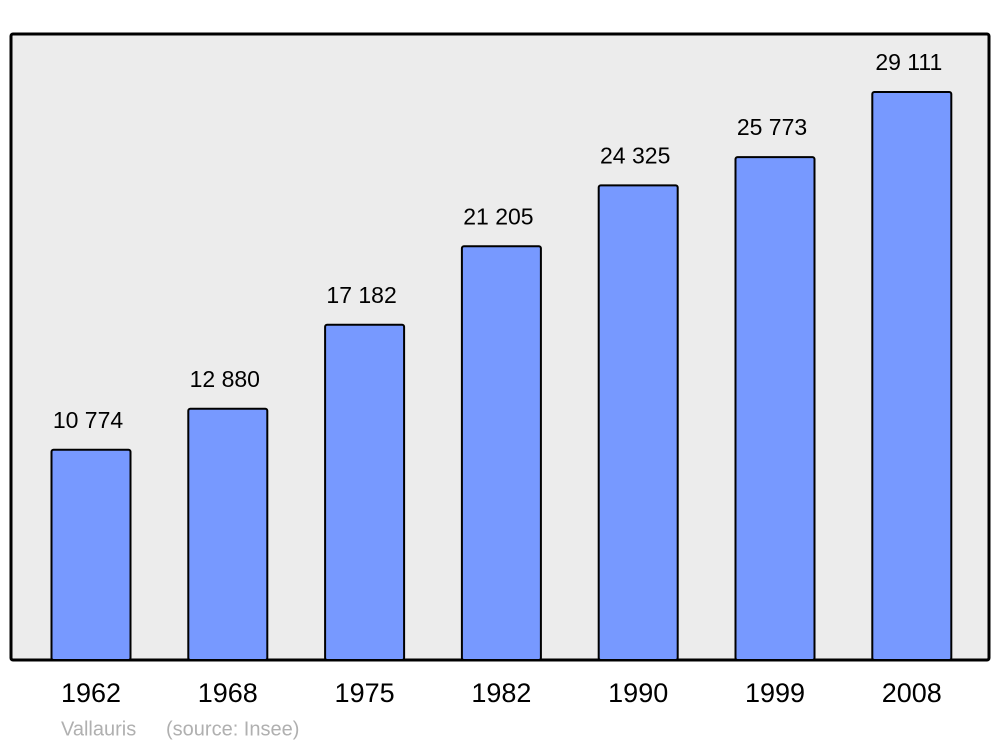 This screenshot has width=1000, height=747. What do you see at coordinates (772, 127) in the screenshot?
I see `value-label: 25 773` at bounding box center [772, 127].